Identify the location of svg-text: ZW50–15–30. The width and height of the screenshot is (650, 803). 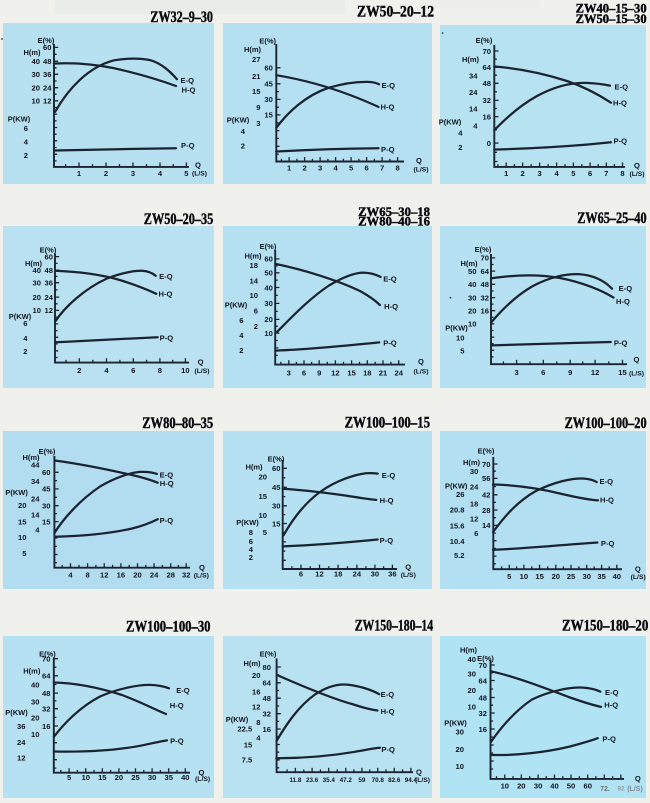
(611, 19).